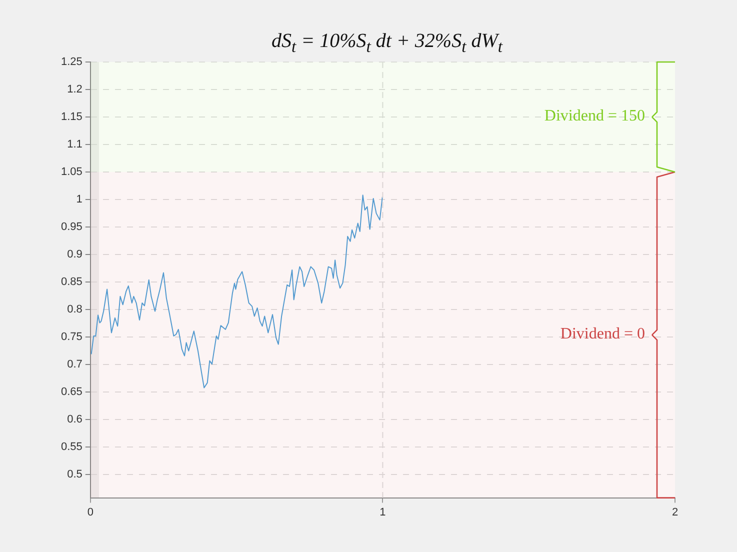  What do you see at coordinates (71, 337) in the screenshot?
I see `y-tick-label: 0.75` at bounding box center [71, 337].